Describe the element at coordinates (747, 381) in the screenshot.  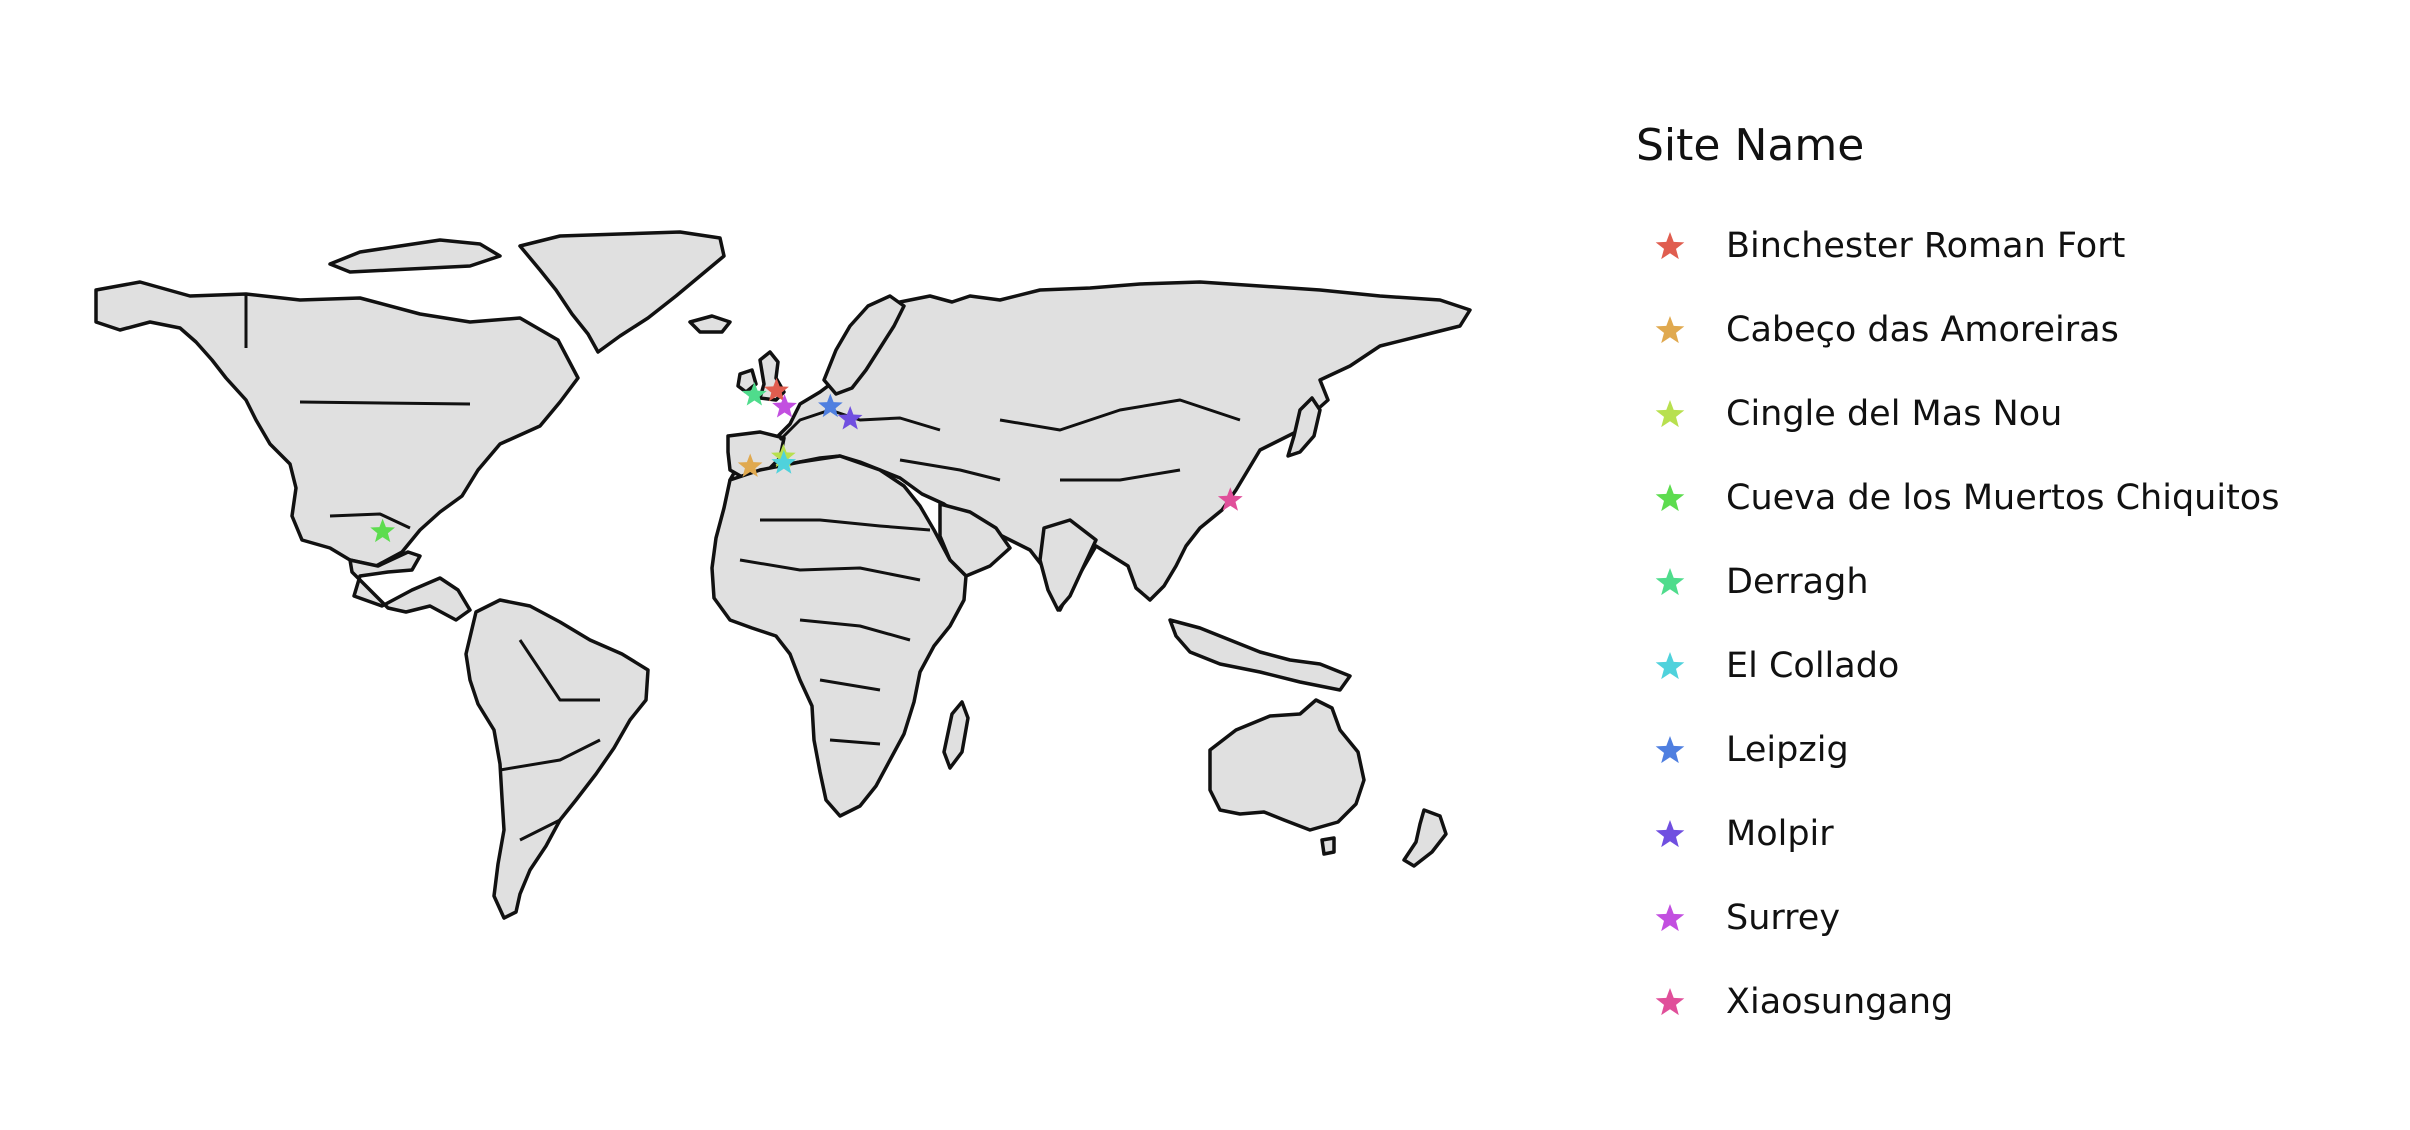
I see `ireland` at that location.